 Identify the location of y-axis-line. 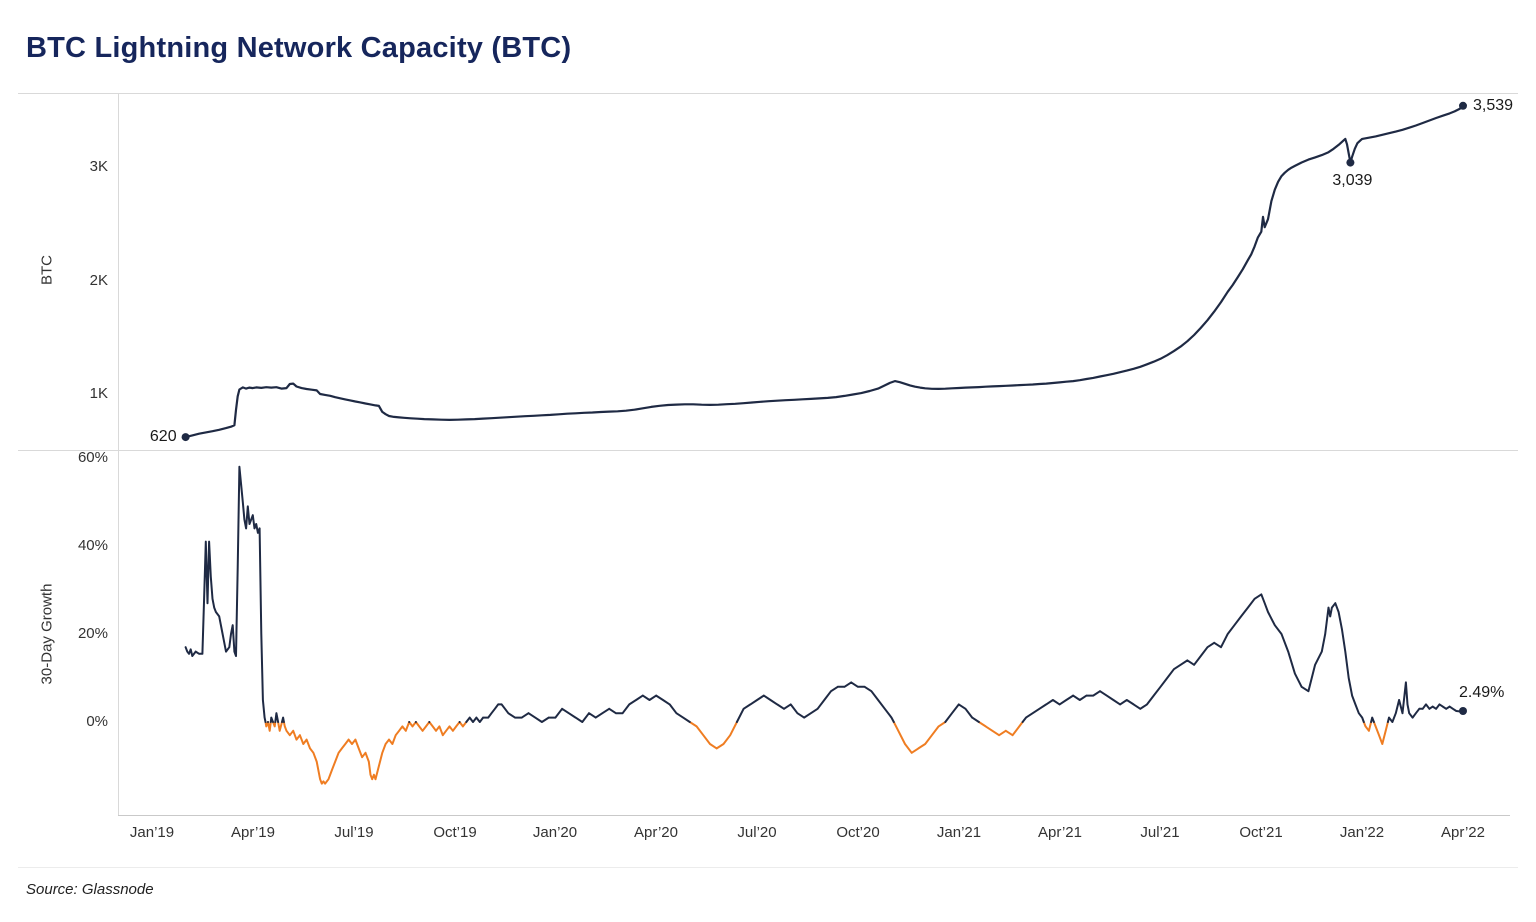
(118, 454).